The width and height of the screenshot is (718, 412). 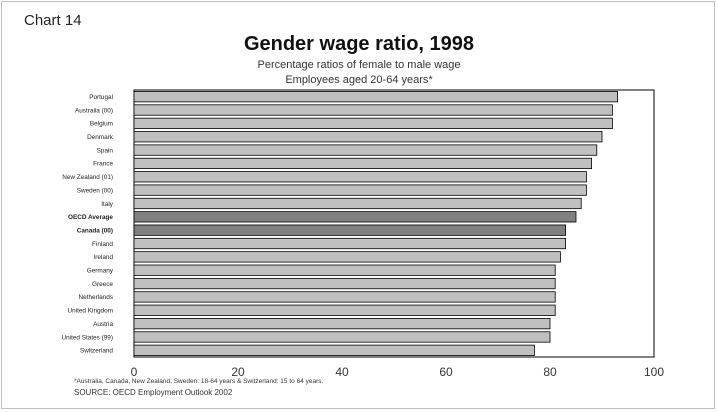 What do you see at coordinates (96, 297) in the screenshot?
I see `category-label: Netherlands` at bounding box center [96, 297].